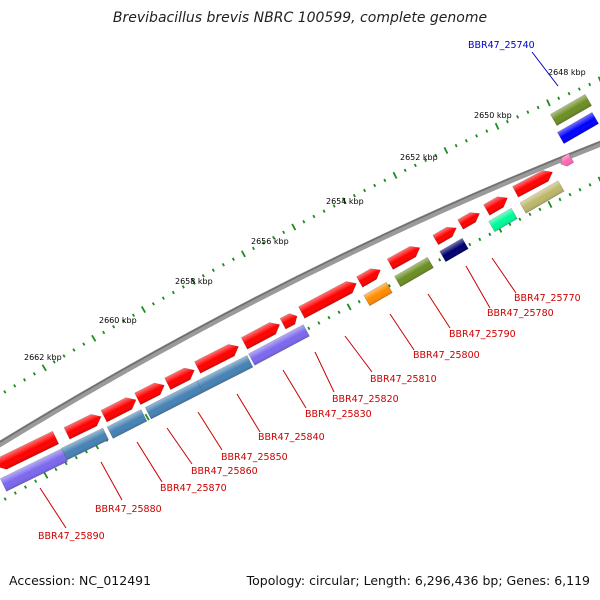 Image resolution: width=600 pixels, height=600 pixels. What do you see at coordinates (547, 298) in the screenshot?
I see `gene-label: BBR47_25770` at bounding box center [547, 298].